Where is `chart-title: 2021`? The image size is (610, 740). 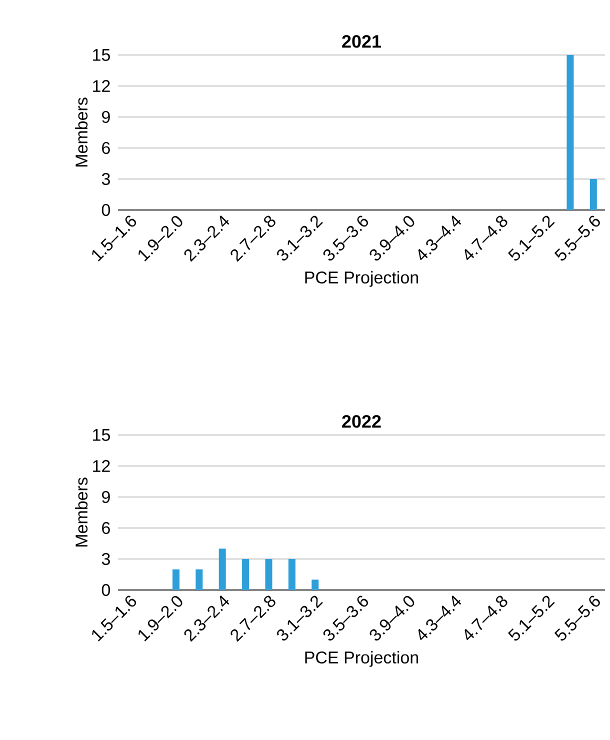 chart-title: 2021 is located at coordinates (362, 41).